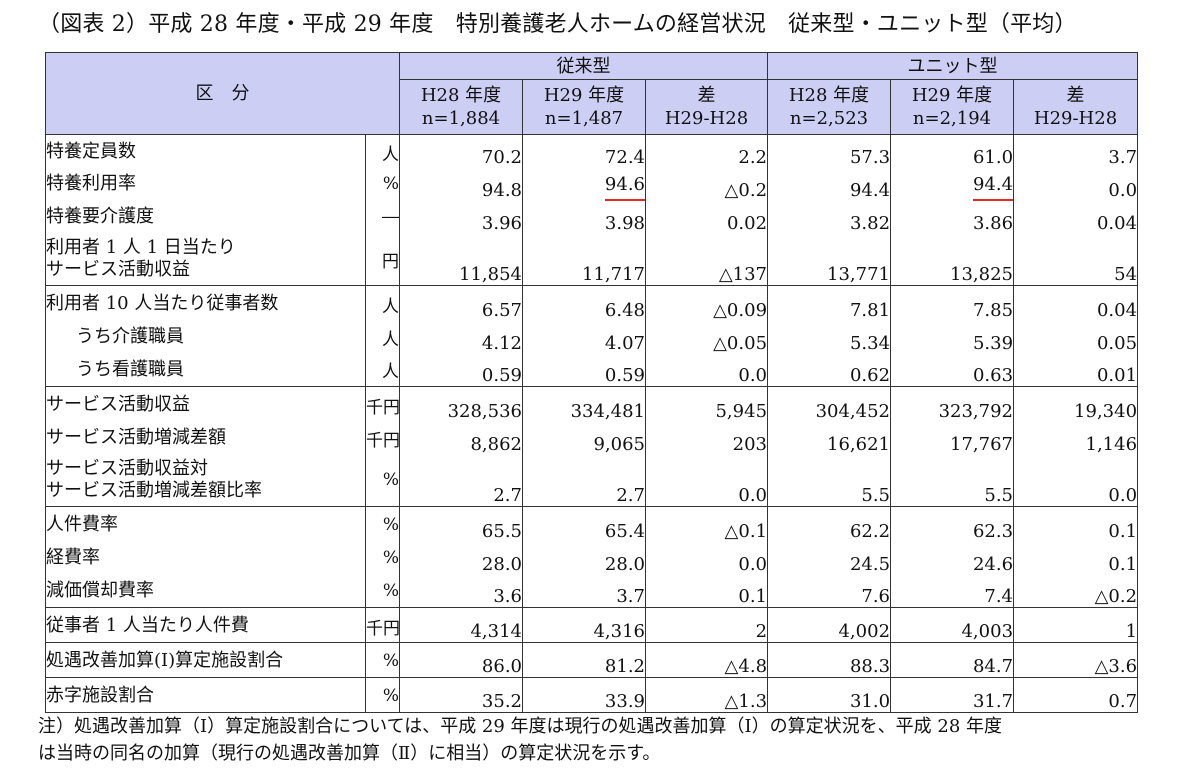 Image resolution: width=1200 pixels, height=784 pixels. I want to click on column-header-n: n=1,884, so click(461, 118).